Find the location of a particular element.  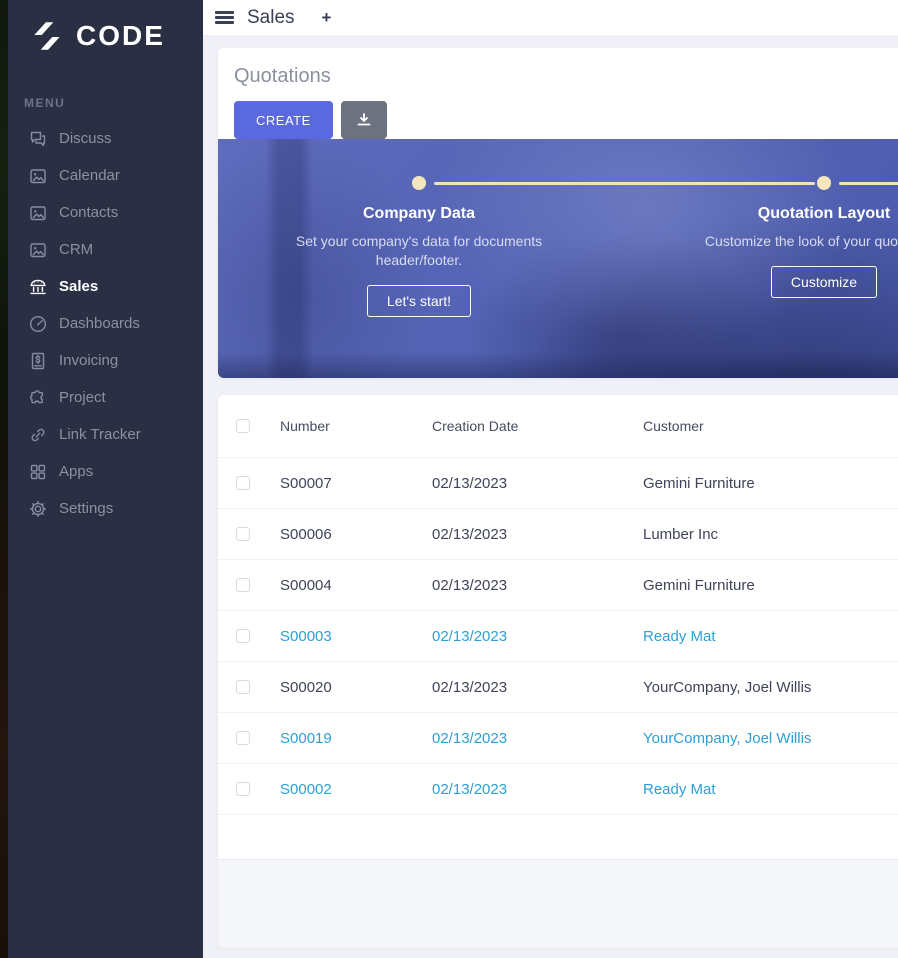

add-tab-icon: + is located at coordinates (326, 17).